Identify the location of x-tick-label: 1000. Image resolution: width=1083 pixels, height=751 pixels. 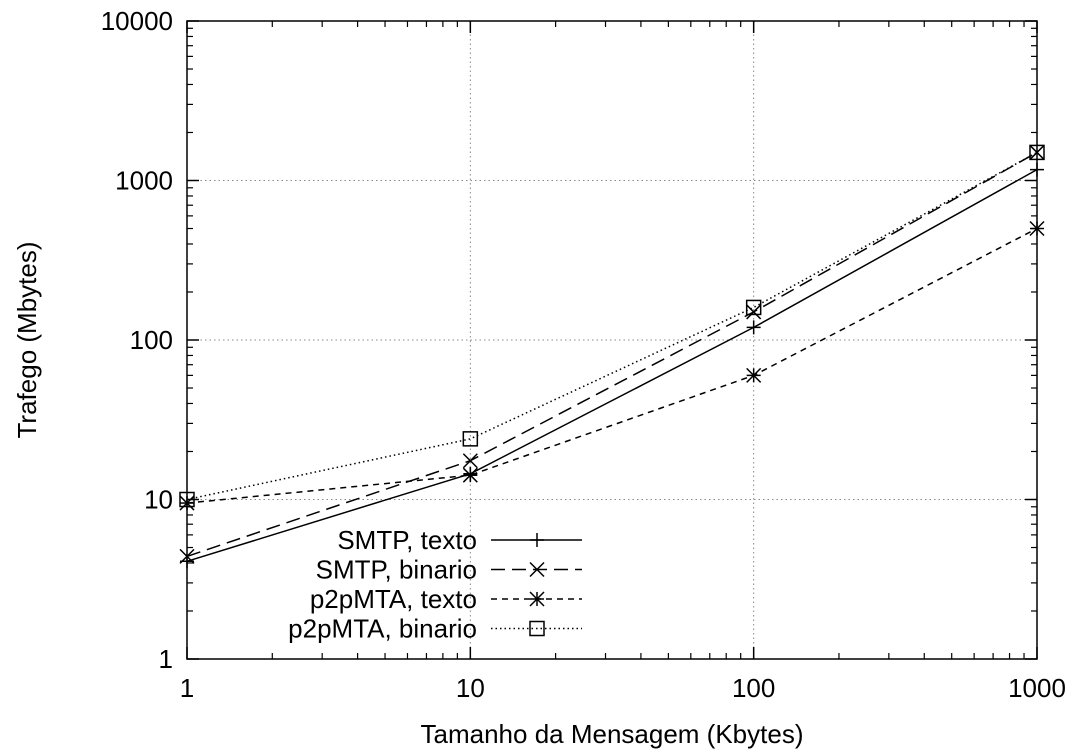
(1037, 688).